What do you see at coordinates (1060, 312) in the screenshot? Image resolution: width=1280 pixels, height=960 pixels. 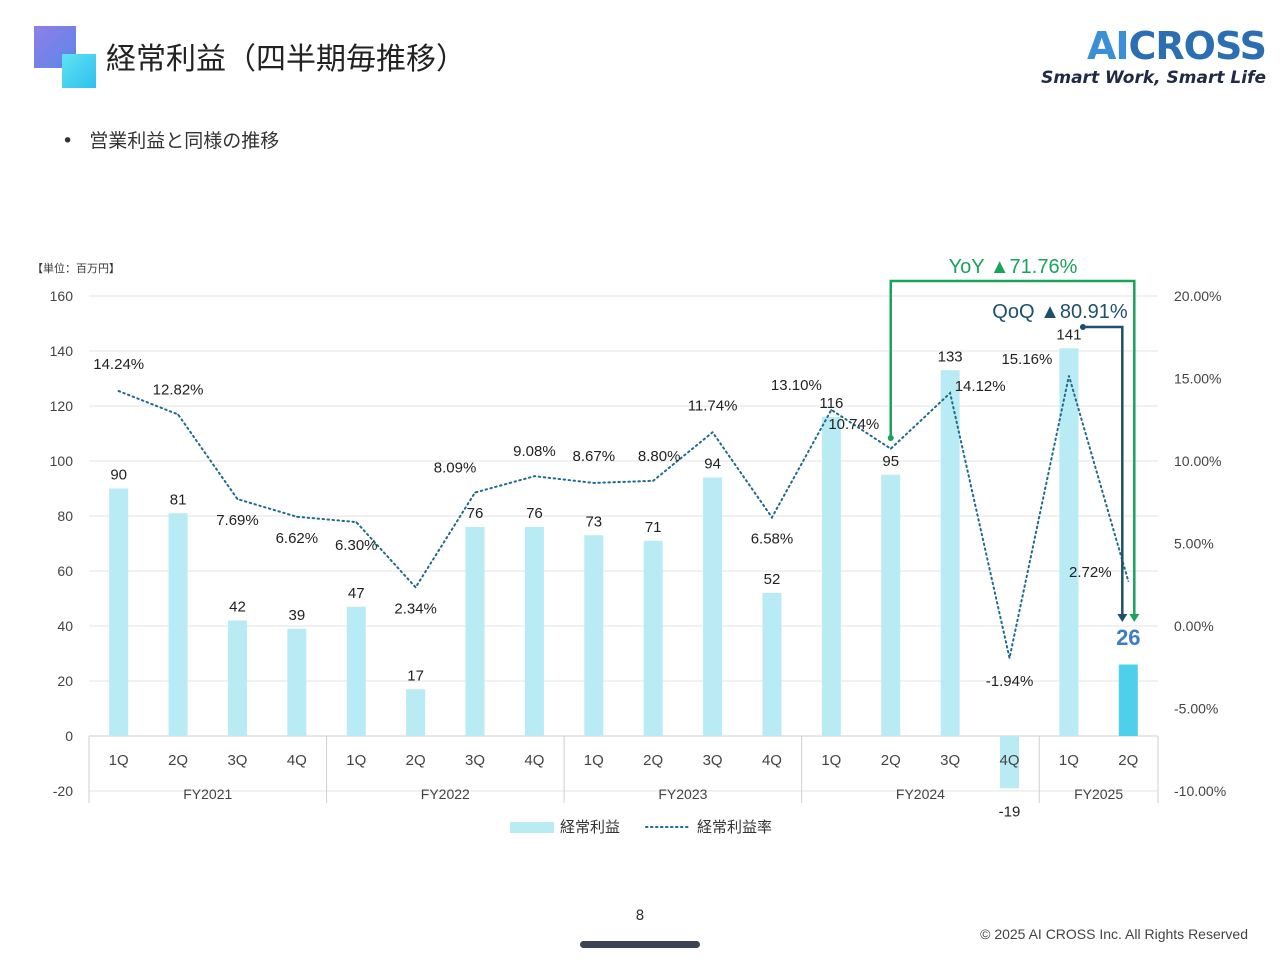 I see `qoq-annotation: QoQ ▲80.91%` at bounding box center [1060, 312].